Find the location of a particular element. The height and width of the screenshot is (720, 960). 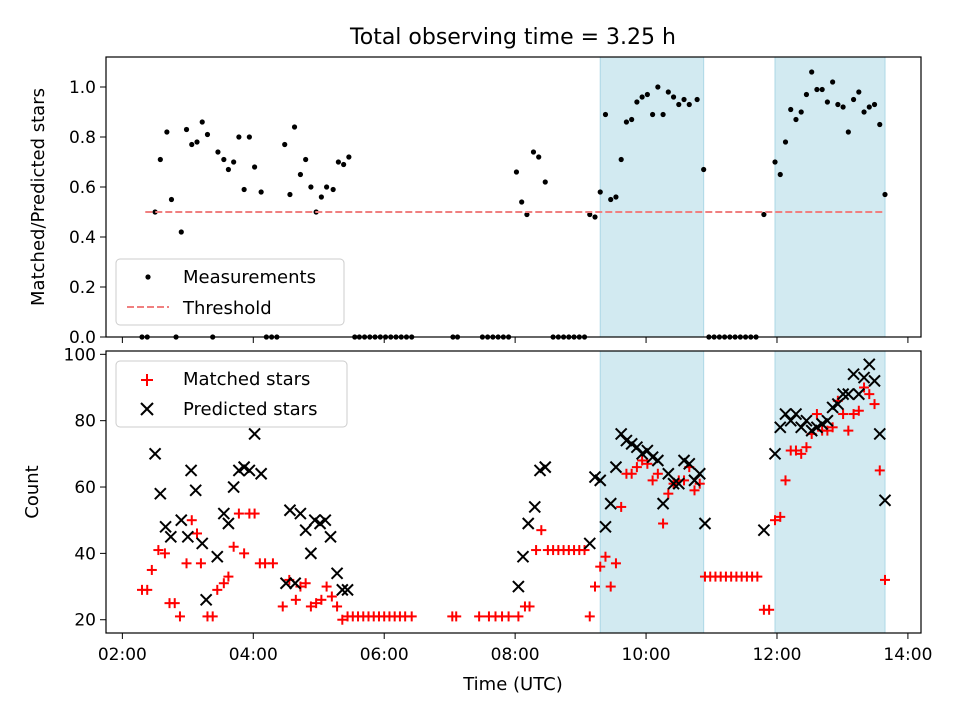

x-tick-label: 06:00 is located at coordinates (384, 655).